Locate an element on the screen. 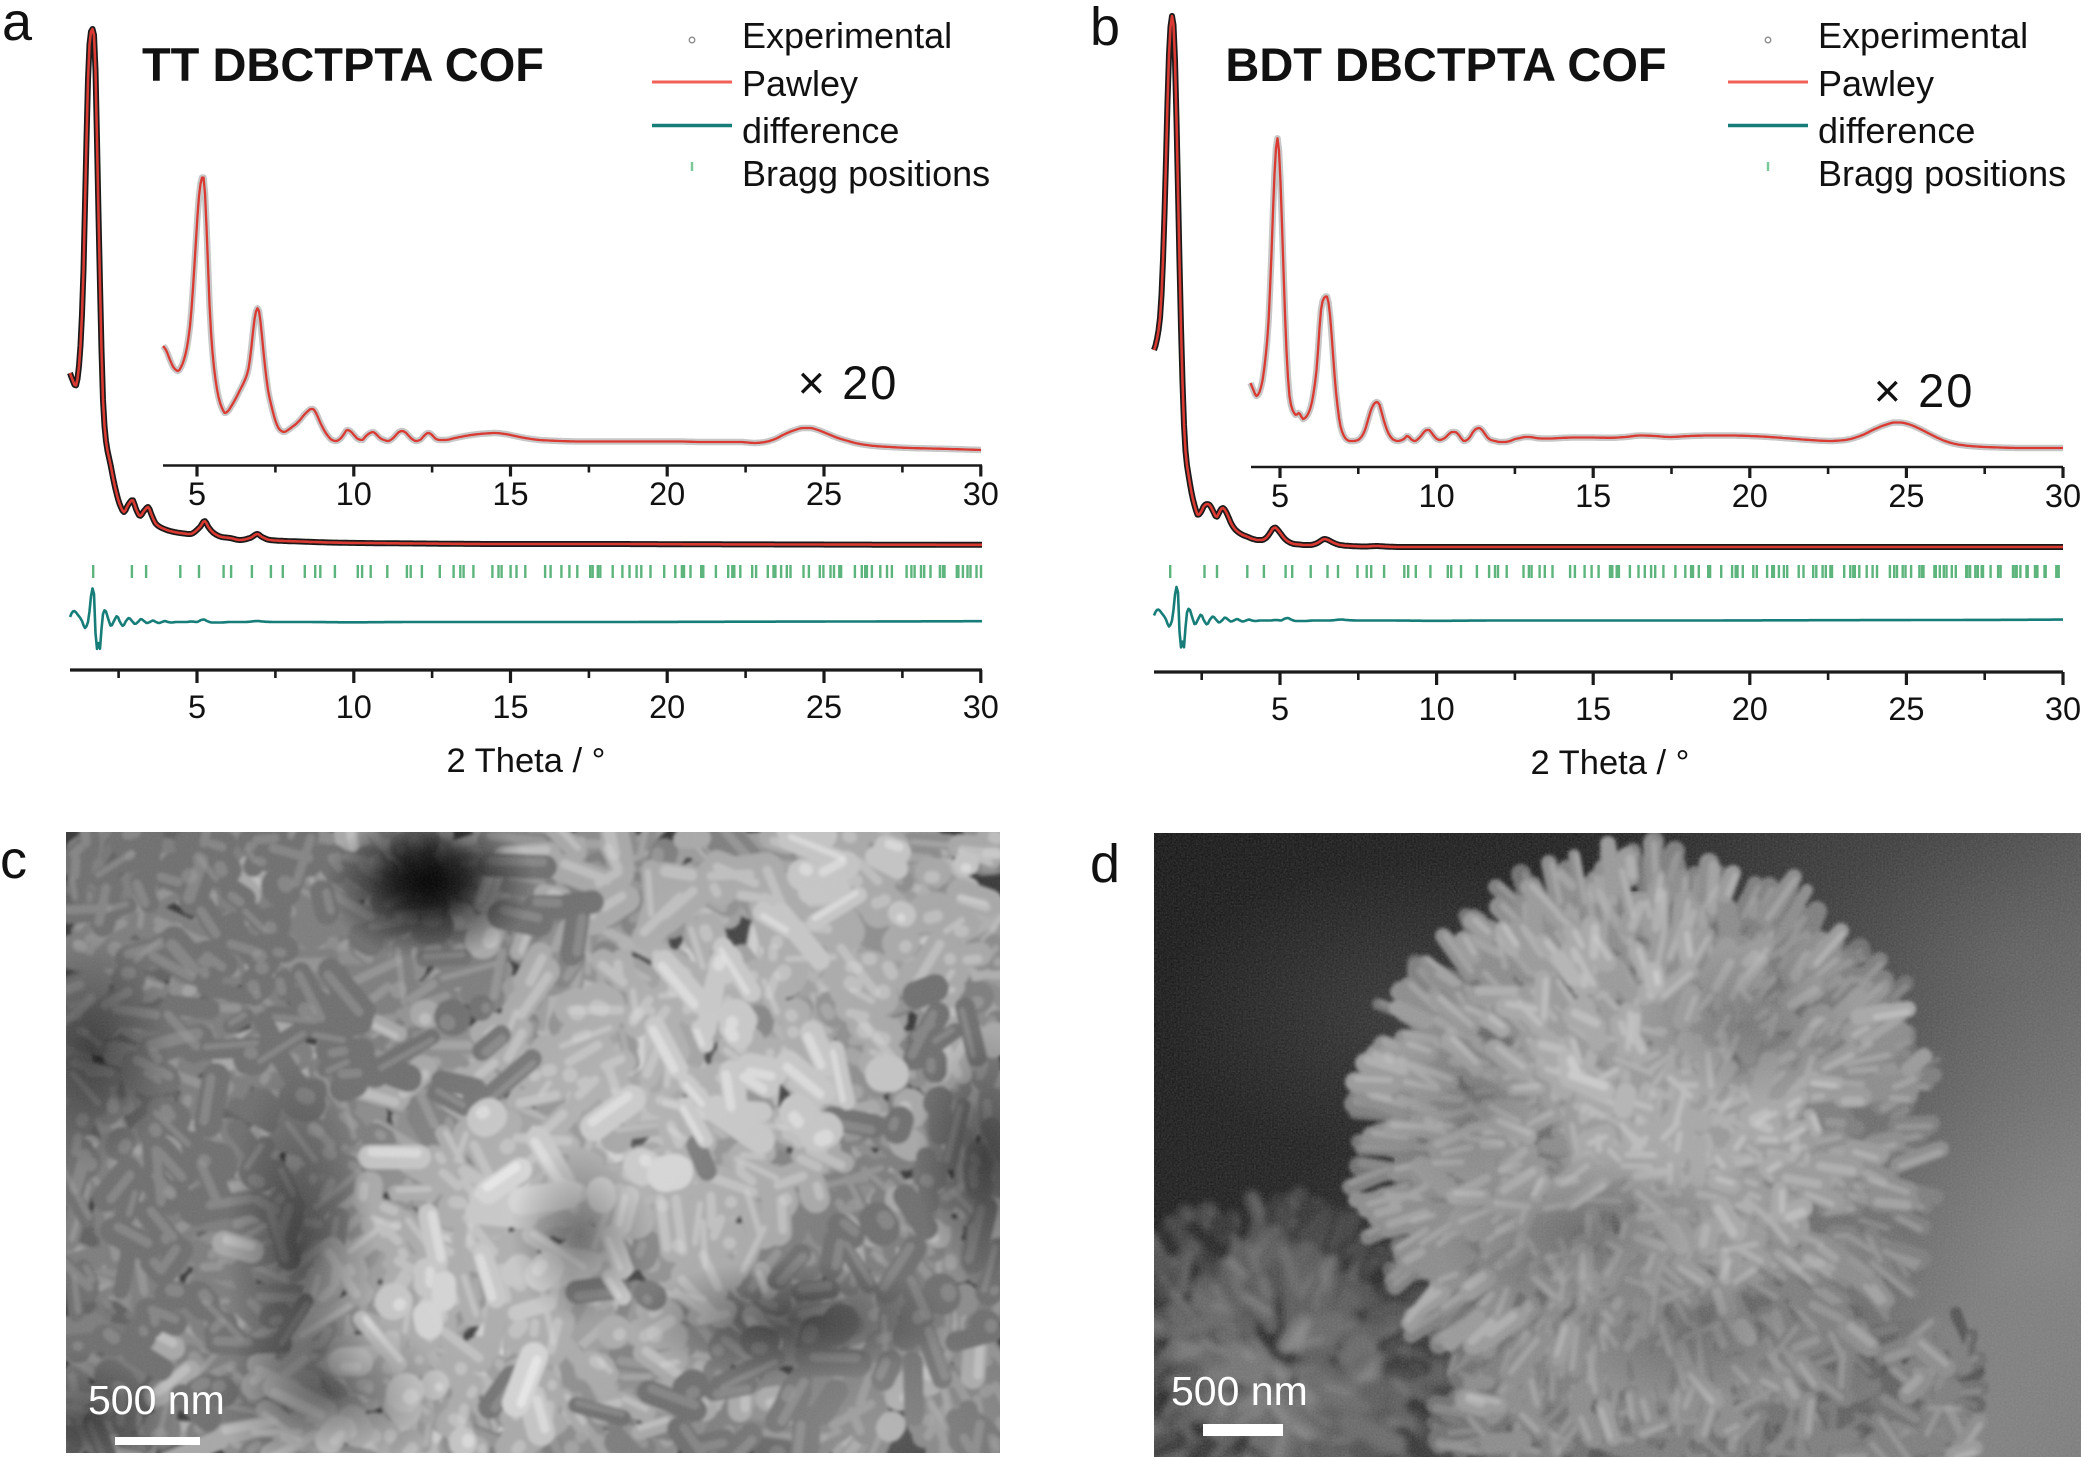  svg-text: TT DBCTPTA COF is located at coordinates (343, 64).